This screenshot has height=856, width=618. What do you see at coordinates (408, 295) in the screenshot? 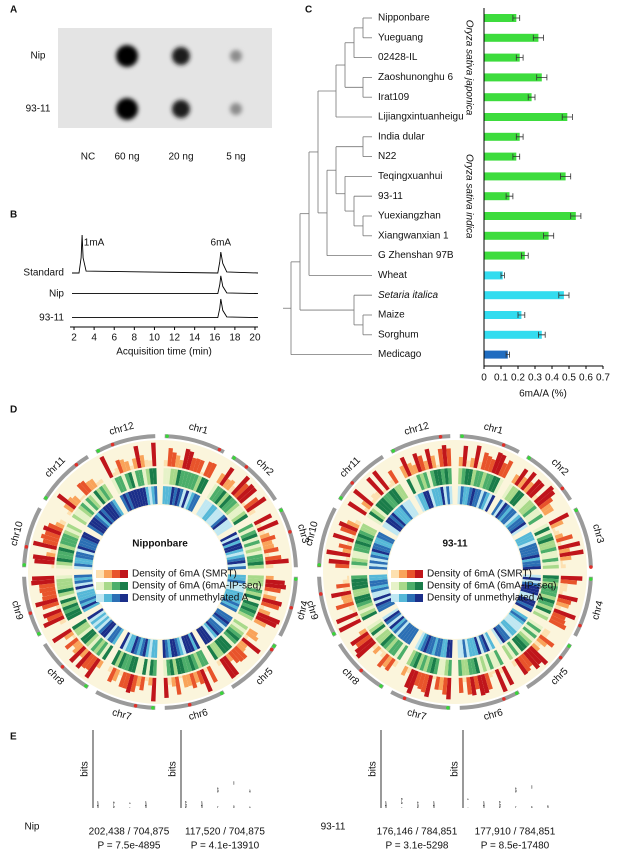
I see `species-label: Setaria italica` at bounding box center [408, 295].